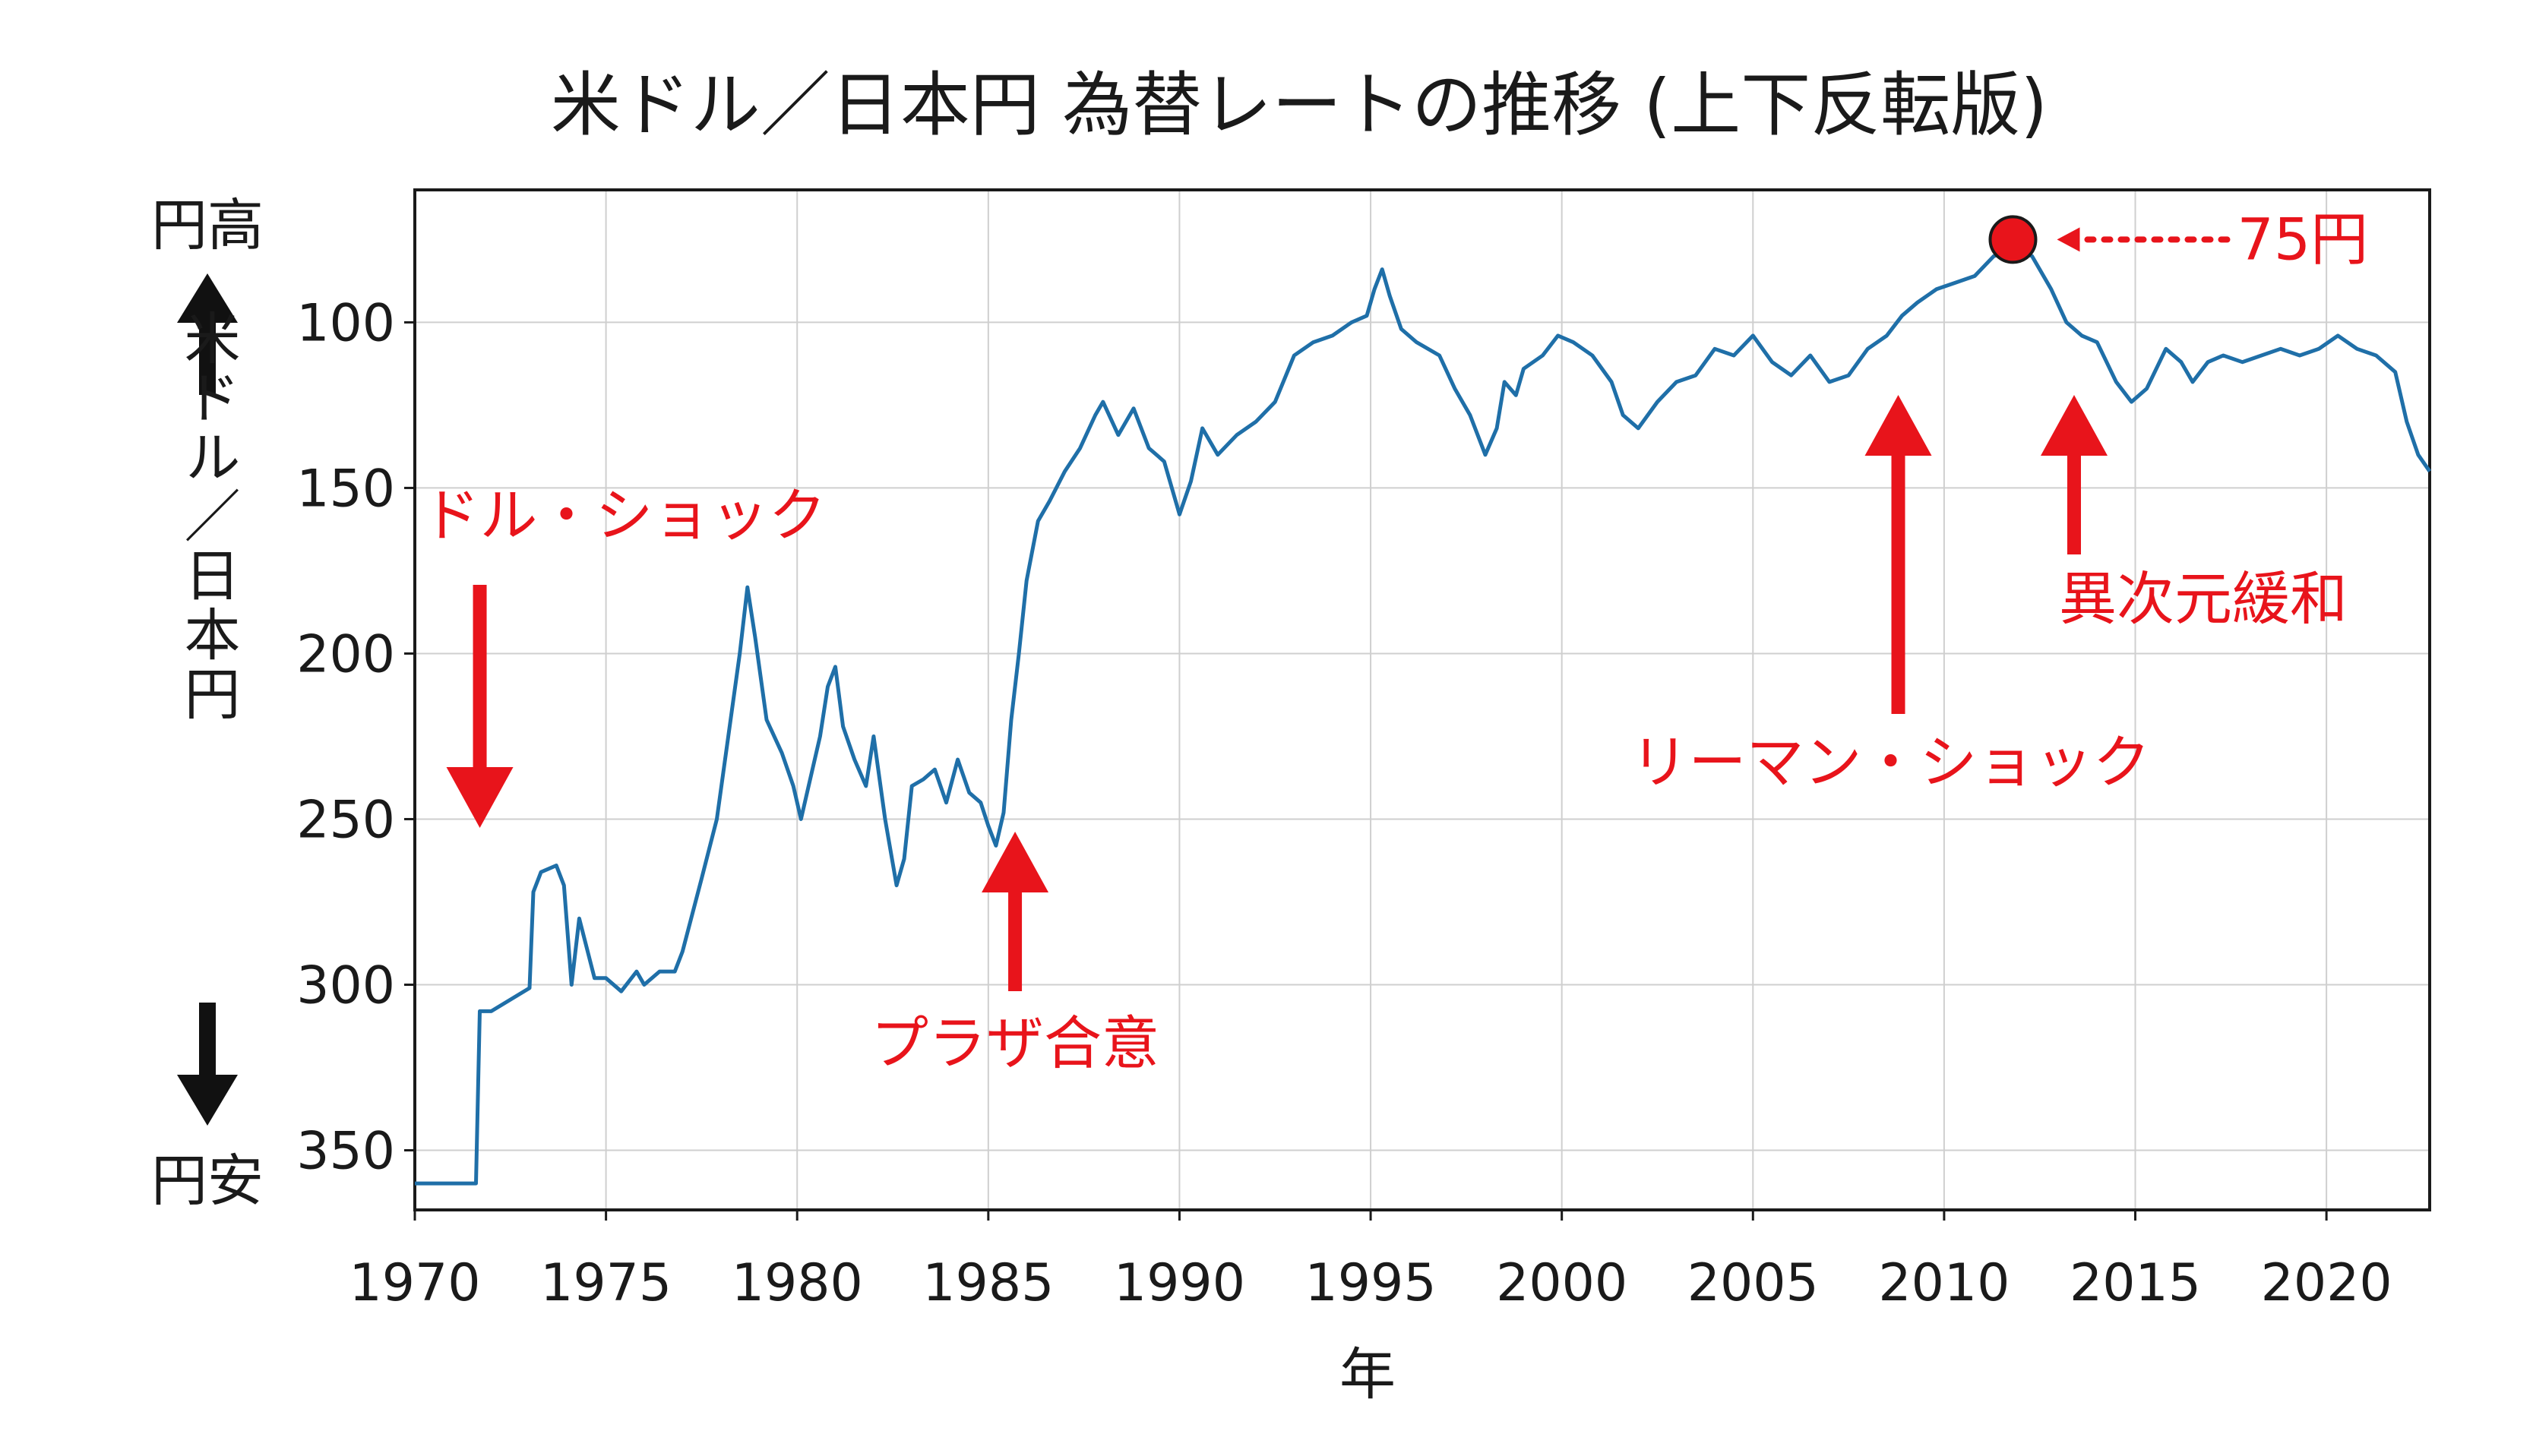  Describe the element at coordinates (1015, 1043) in the screenshot. I see `annotation-label: プラザ合意` at that location.